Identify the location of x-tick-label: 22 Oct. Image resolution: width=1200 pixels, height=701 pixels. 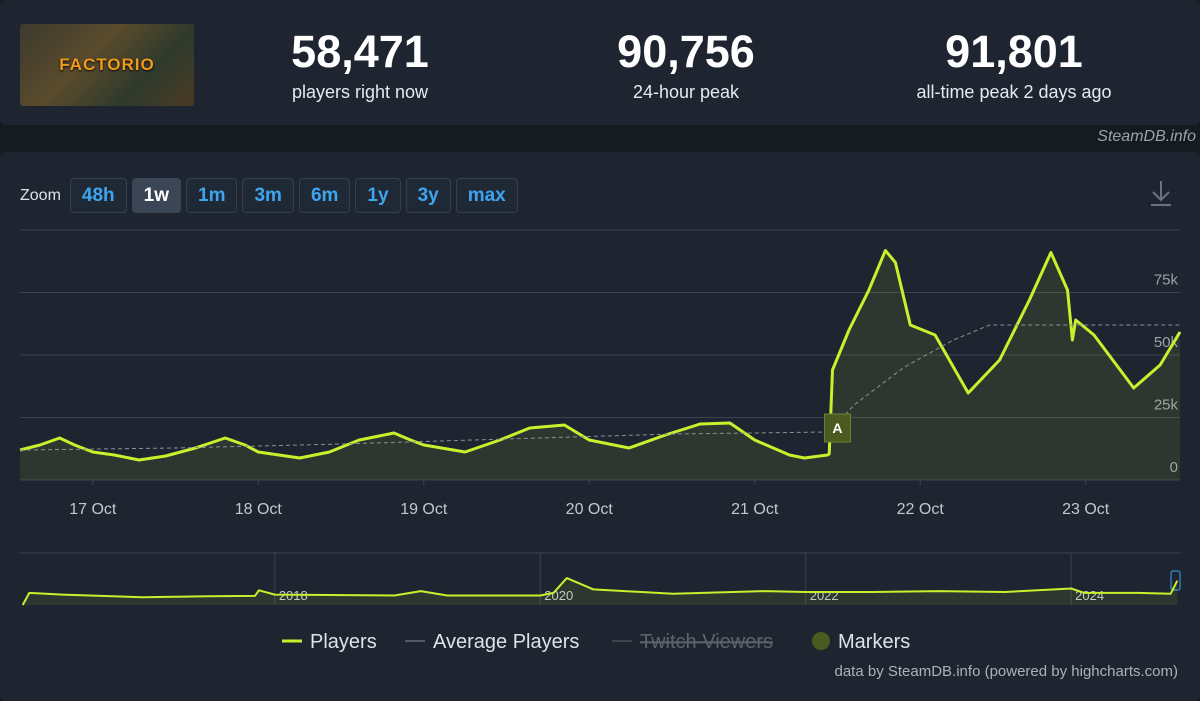
(921, 509).